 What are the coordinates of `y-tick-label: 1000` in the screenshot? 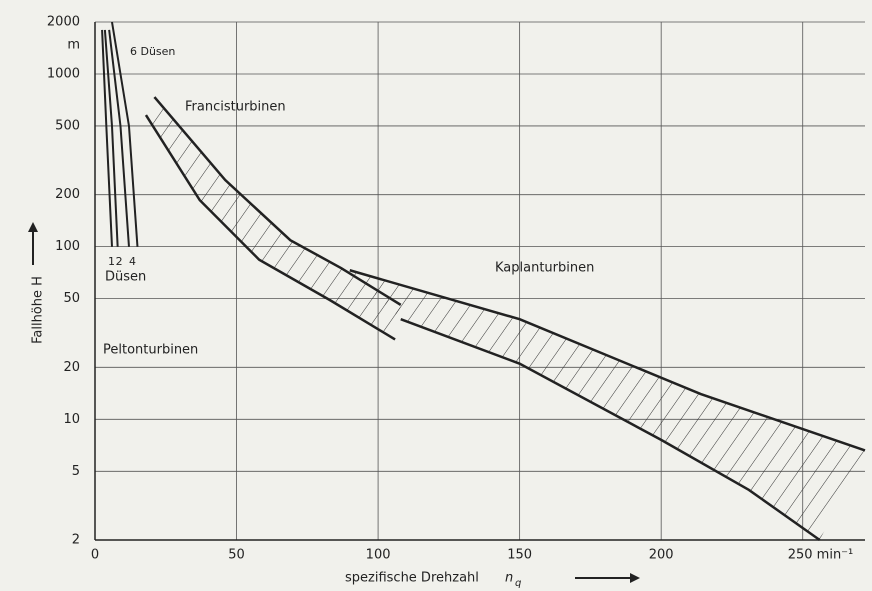 It's located at (63, 73).